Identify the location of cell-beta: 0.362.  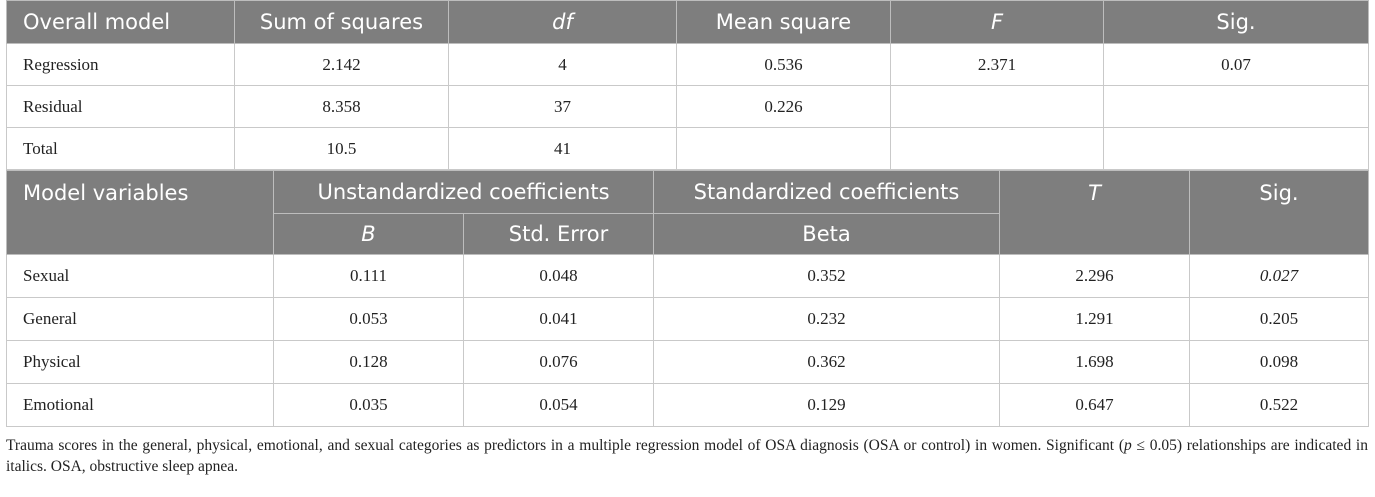
(827, 362).